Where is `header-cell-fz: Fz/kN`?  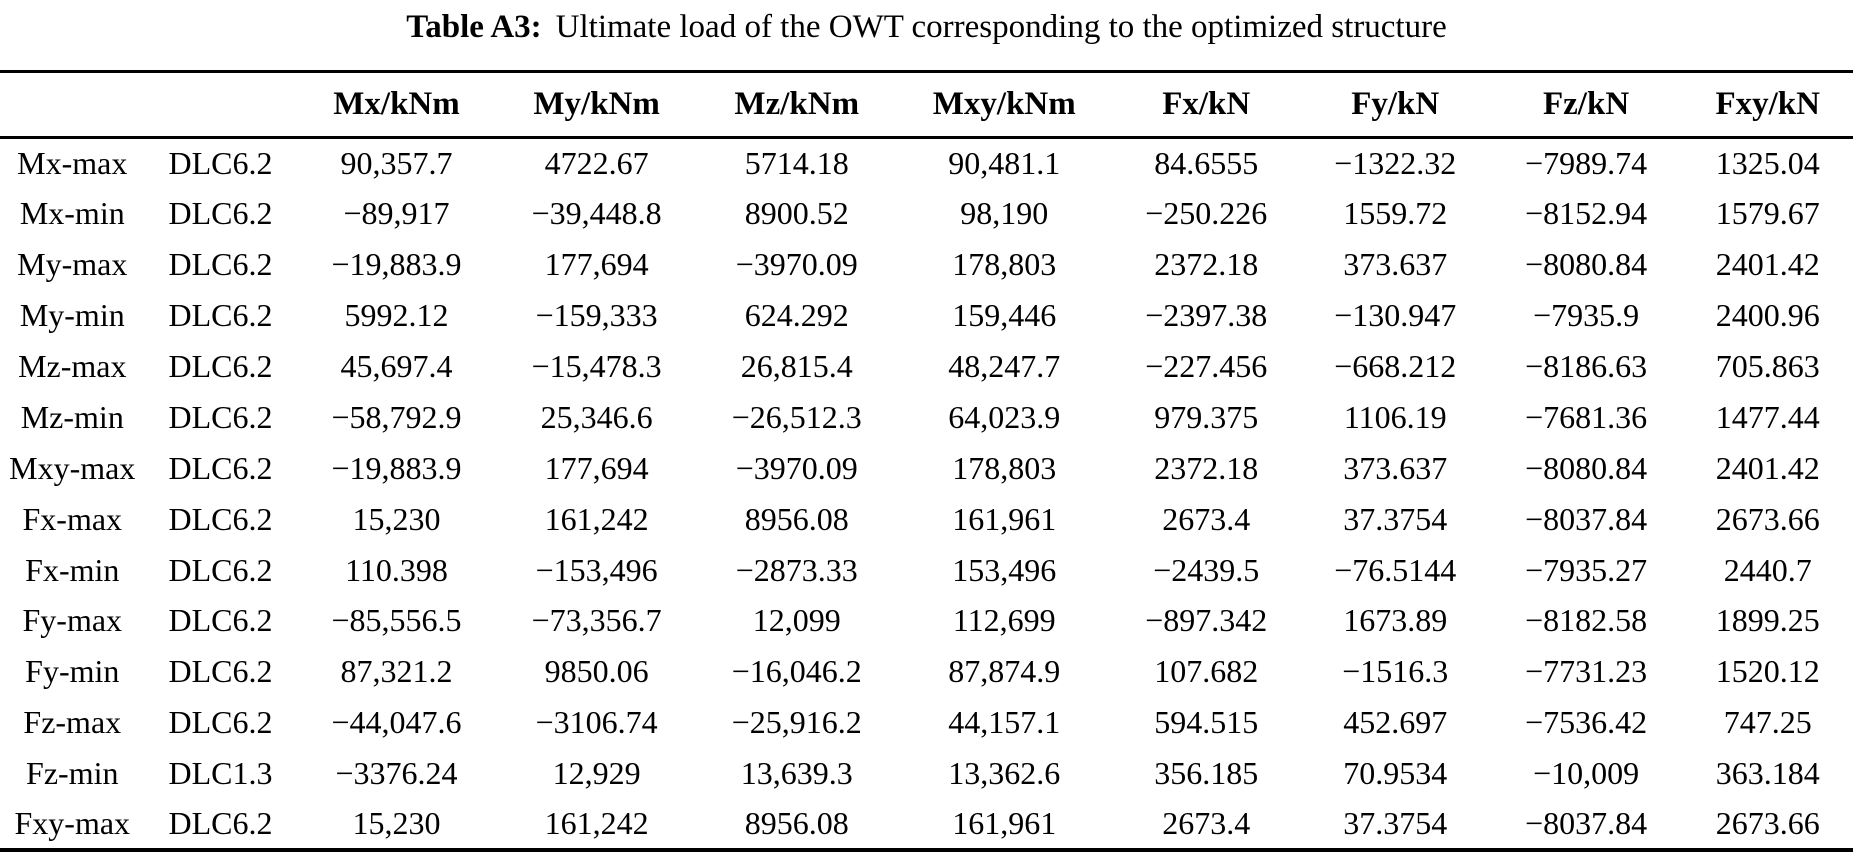 header-cell-fz: Fz/kN is located at coordinates (1586, 105).